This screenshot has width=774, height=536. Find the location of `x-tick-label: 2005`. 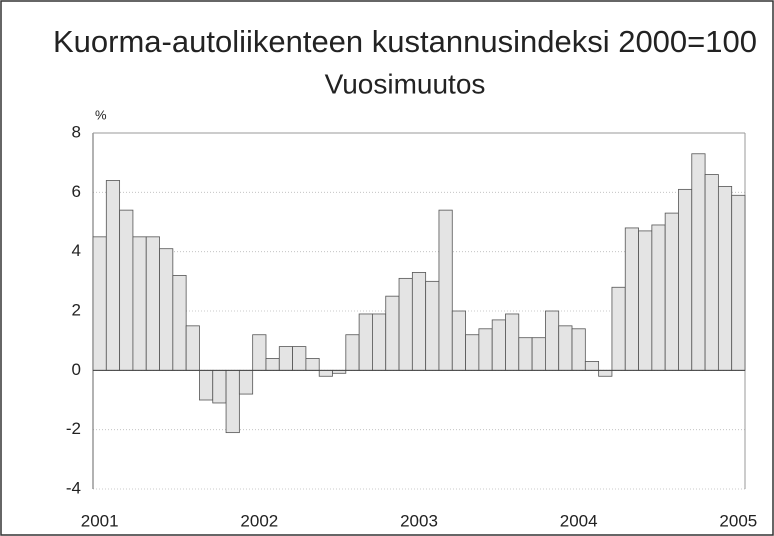

x-tick-label: 2005 is located at coordinates (738, 520).